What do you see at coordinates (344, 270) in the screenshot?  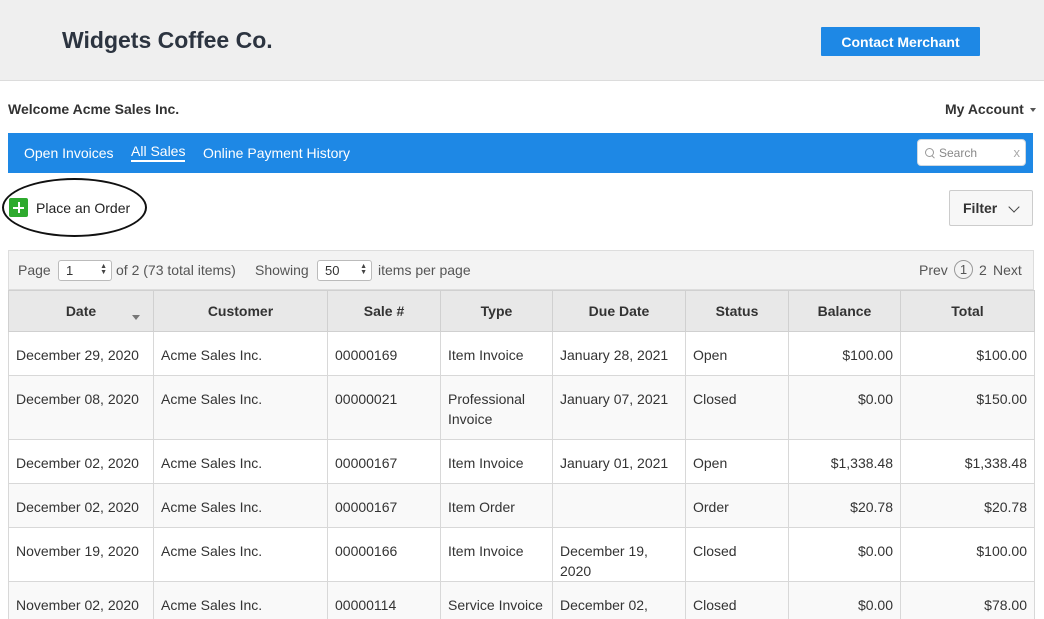 I see `per-page-select: 50 ▲ ▼` at bounding box center [344, 270].